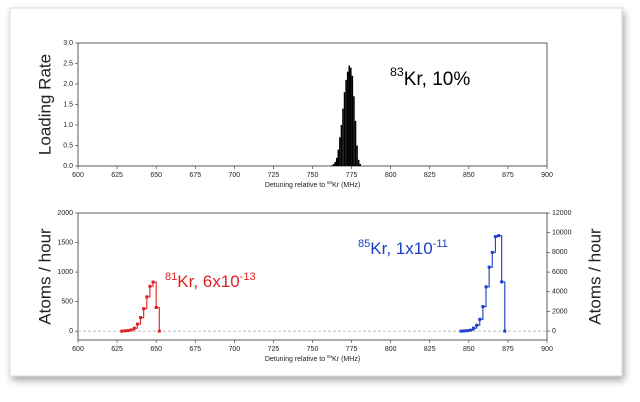  Describe the element at coordinates (440, 244) in the screenshot. I see `text-part: -11` at that location.